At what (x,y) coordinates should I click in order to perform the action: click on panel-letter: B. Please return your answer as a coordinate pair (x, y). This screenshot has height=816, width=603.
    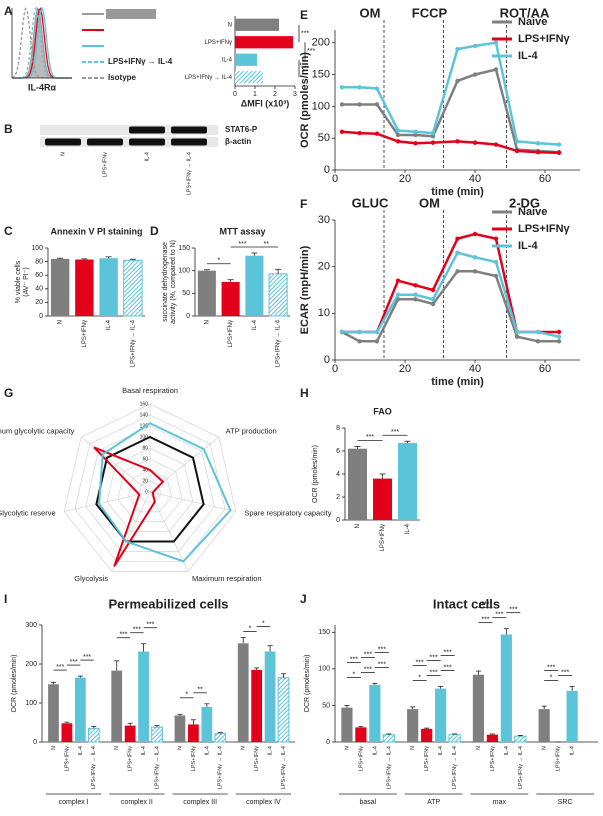
    Looking at the image, I should click on (8, 129).